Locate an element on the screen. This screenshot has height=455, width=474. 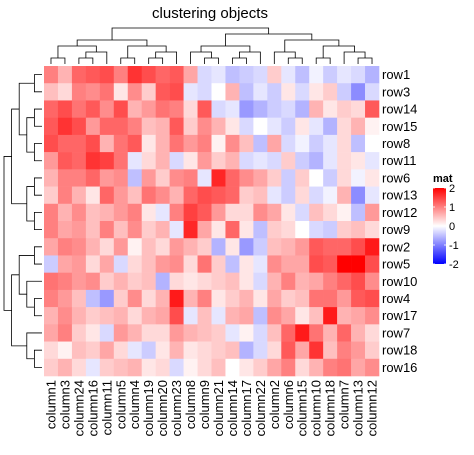
row-label: row13 is located at coordinates (399, 195).